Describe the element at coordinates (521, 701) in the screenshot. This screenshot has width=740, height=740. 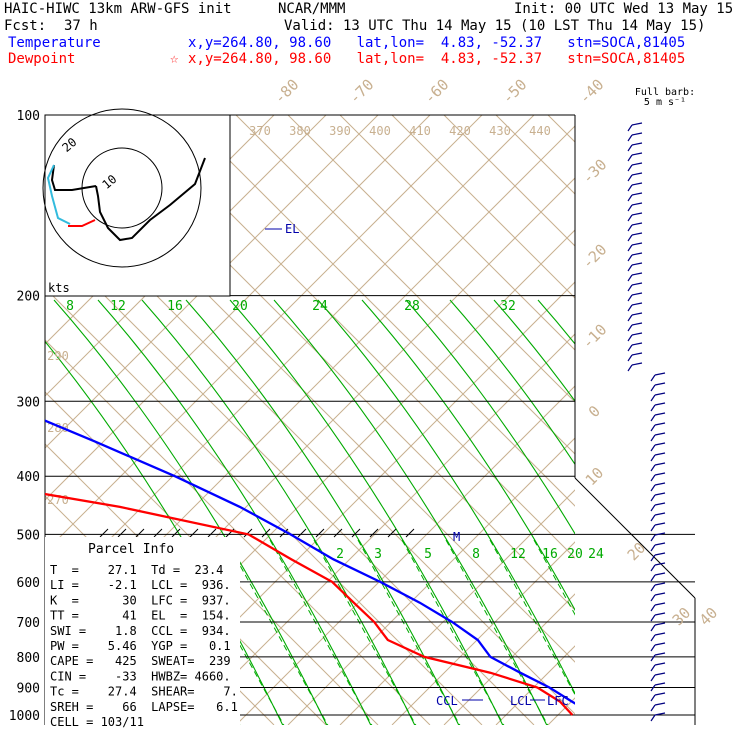
I see `lcl-label: LCL` at that location.